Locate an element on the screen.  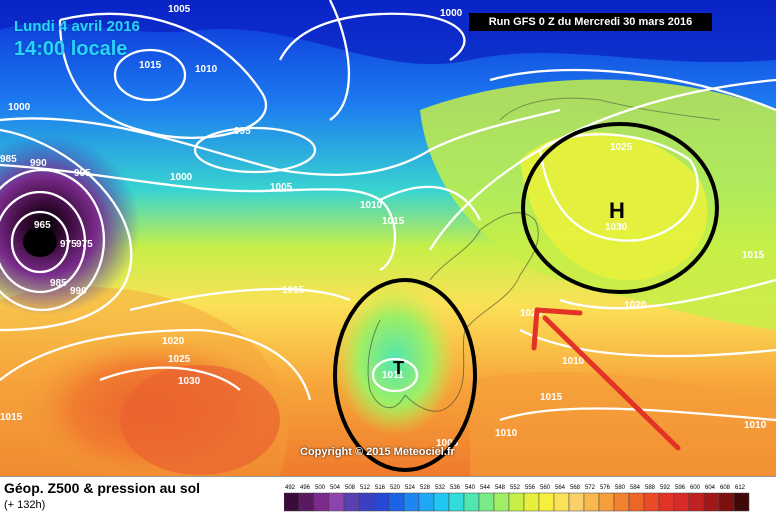
low-pressure-marker: T is located at coordinates (398, 368).